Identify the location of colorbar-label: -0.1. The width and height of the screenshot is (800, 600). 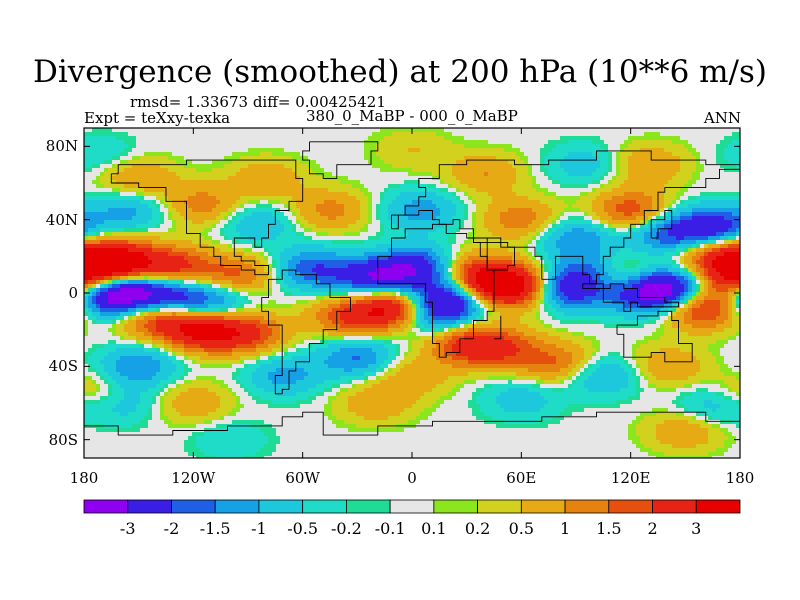
(390, 528).